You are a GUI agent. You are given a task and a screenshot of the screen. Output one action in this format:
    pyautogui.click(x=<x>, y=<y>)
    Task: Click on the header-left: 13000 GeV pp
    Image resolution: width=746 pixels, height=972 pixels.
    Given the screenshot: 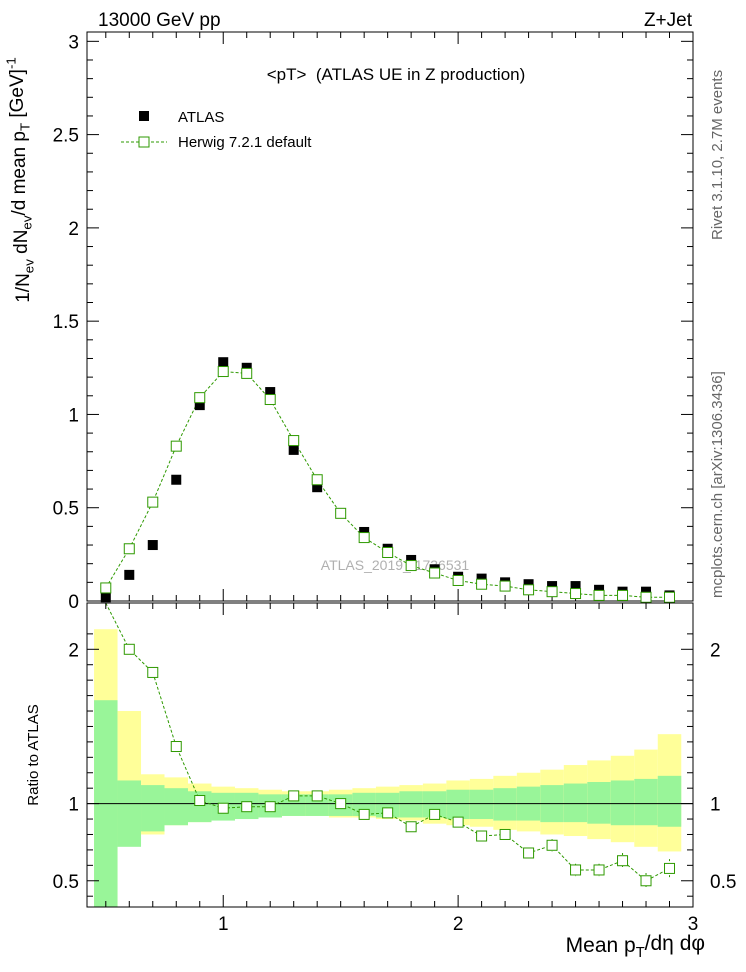 What is the action you would take?
    pyautogui.click(x=159, y=20)
    